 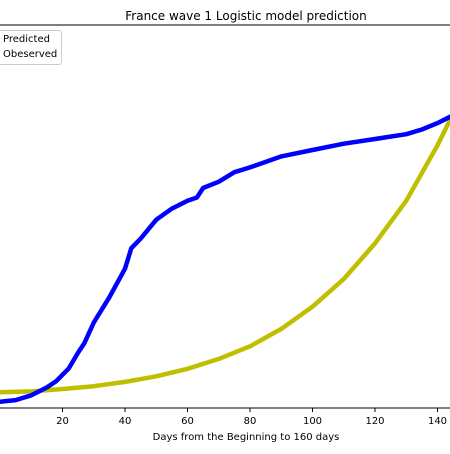 What do you see at coordinates (374, 421) in the screenshot?
I see `x-tick-label: 120` at bounding box center [374, 421].